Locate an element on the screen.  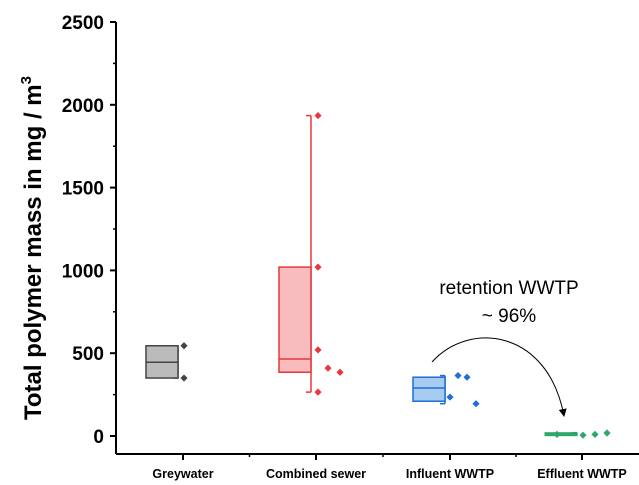
y-tick-label-5: 2500 is located at coordinates (83, 23).